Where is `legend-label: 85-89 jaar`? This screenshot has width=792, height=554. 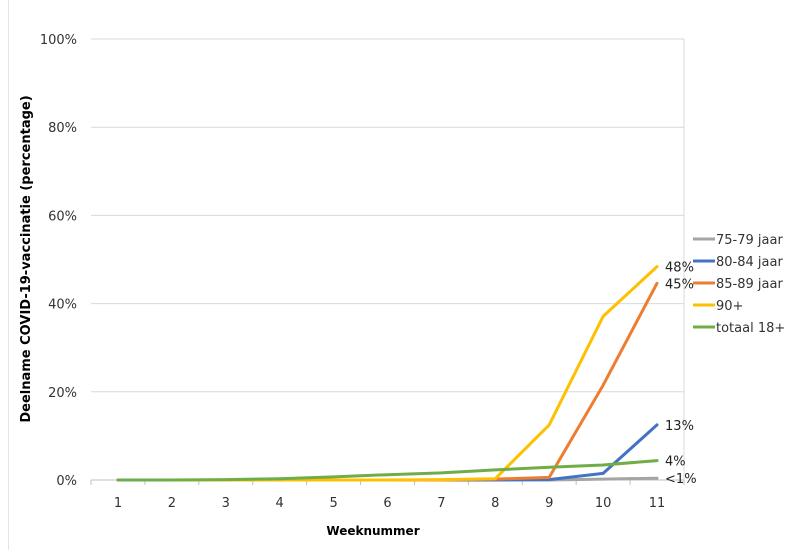
legend-label: 85-89 jaar is located at coordinates (749, 284).